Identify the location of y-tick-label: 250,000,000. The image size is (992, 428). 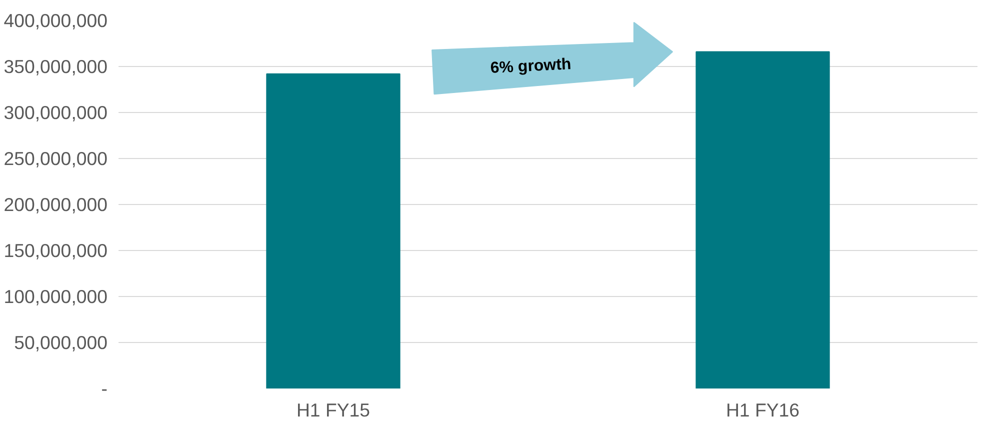
(56, 158).